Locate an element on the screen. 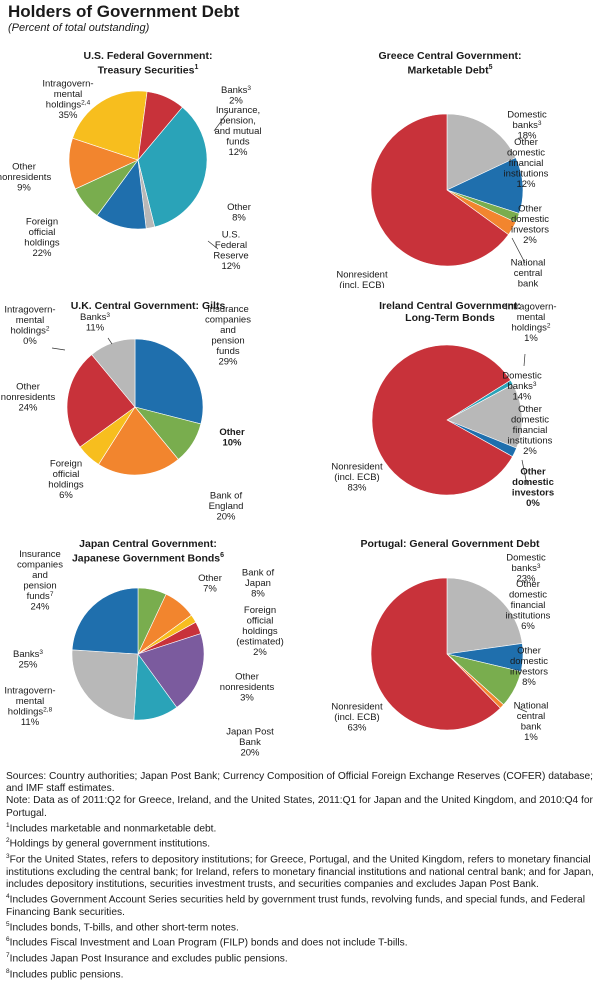  chart-title-line: Portugal: General Government Debt is located at coordinates (450, 544).